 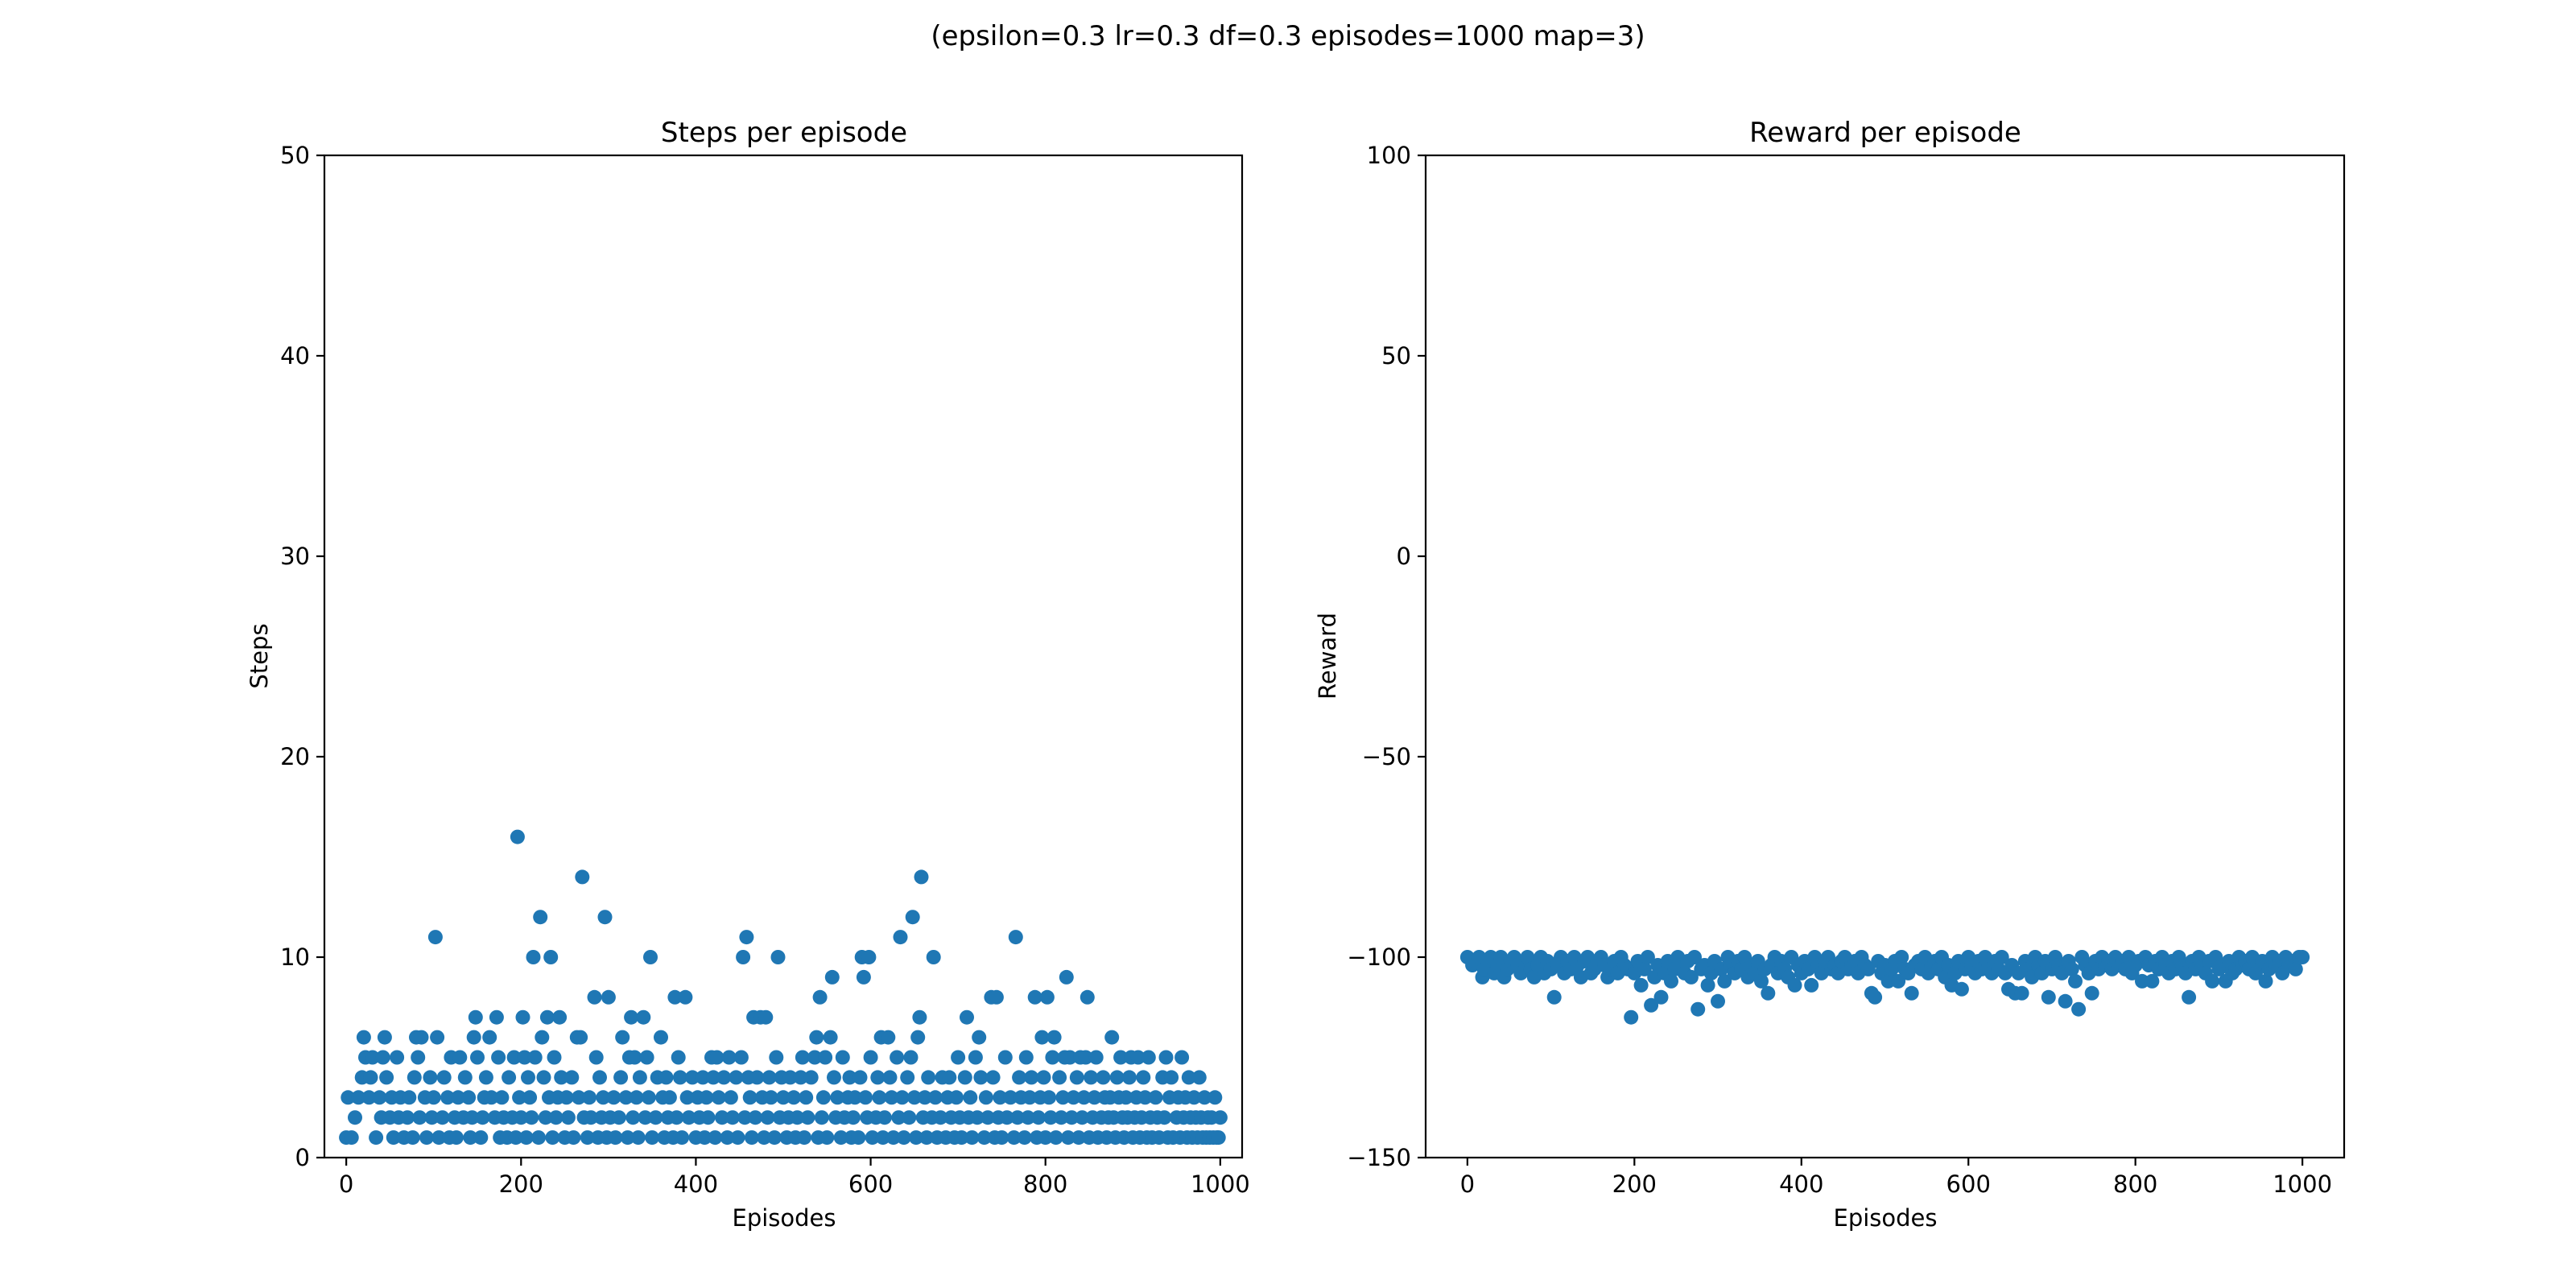 What do you see at coordinates (295, 155) in the screenshot?
I see `steps-y-tick-label: 50` at bounding box center [295, 155].